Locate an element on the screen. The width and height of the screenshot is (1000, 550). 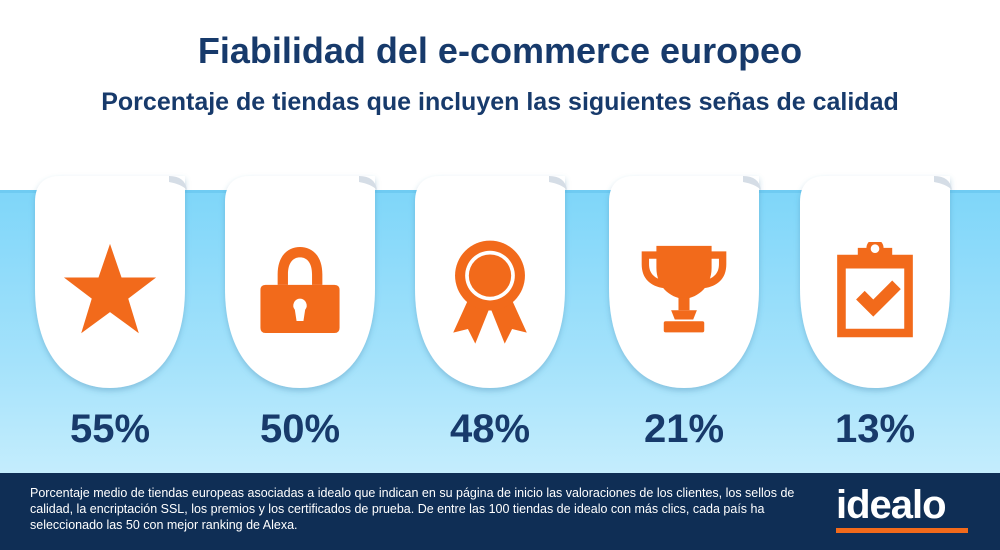
chart-title: Fiabilidad del e-commerce europeo is located at coordinates (500, 50).